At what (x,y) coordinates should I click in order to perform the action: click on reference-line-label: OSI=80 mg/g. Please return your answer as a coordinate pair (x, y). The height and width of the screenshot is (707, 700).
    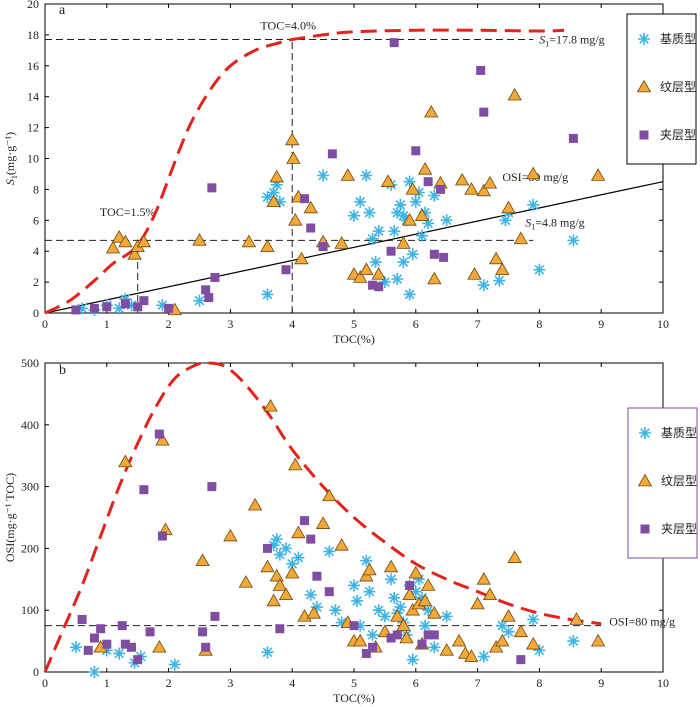
    Looking at the image, I should click on (642, 622).